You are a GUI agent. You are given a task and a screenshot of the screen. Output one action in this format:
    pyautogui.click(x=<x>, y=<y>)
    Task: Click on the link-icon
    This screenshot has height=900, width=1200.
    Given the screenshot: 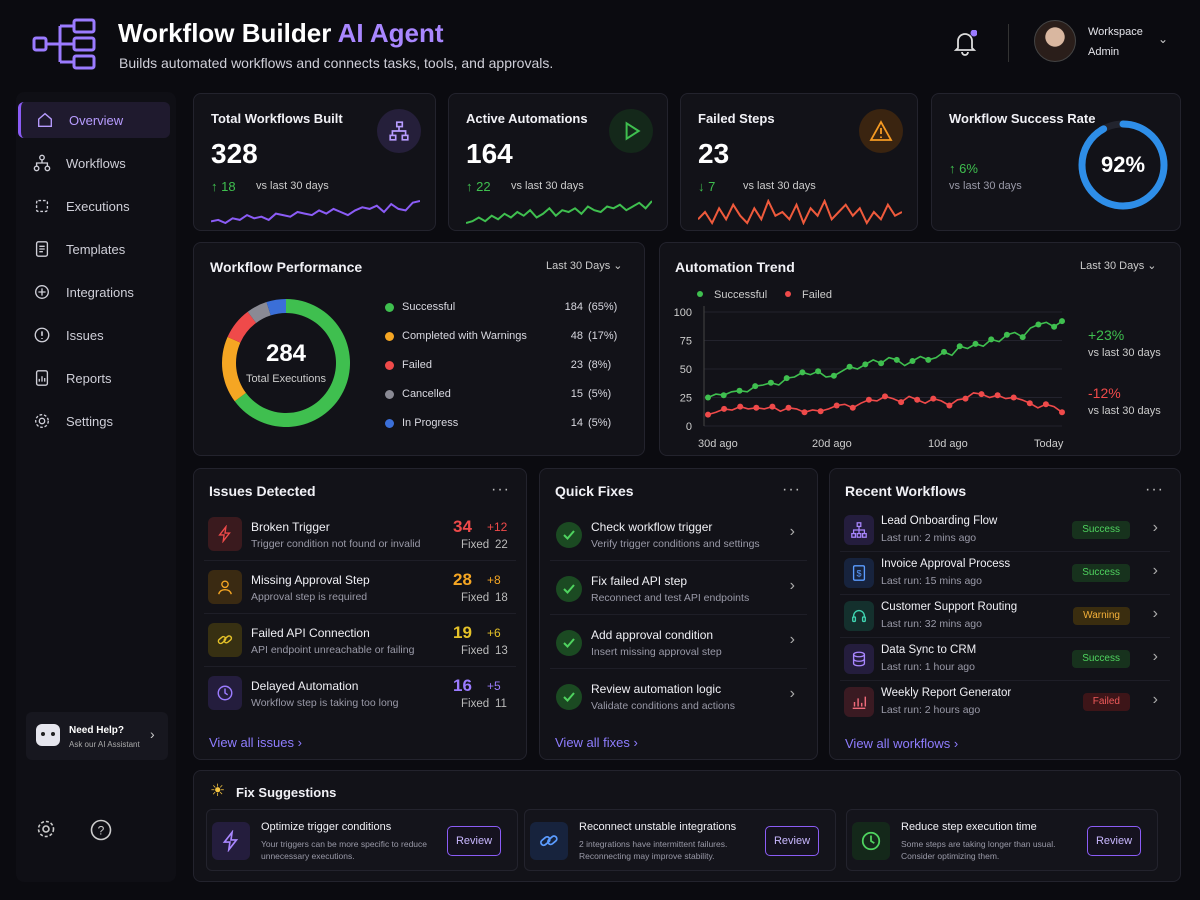 What is the action you would take?
    pyautogui.click(x=225, y=640)
    